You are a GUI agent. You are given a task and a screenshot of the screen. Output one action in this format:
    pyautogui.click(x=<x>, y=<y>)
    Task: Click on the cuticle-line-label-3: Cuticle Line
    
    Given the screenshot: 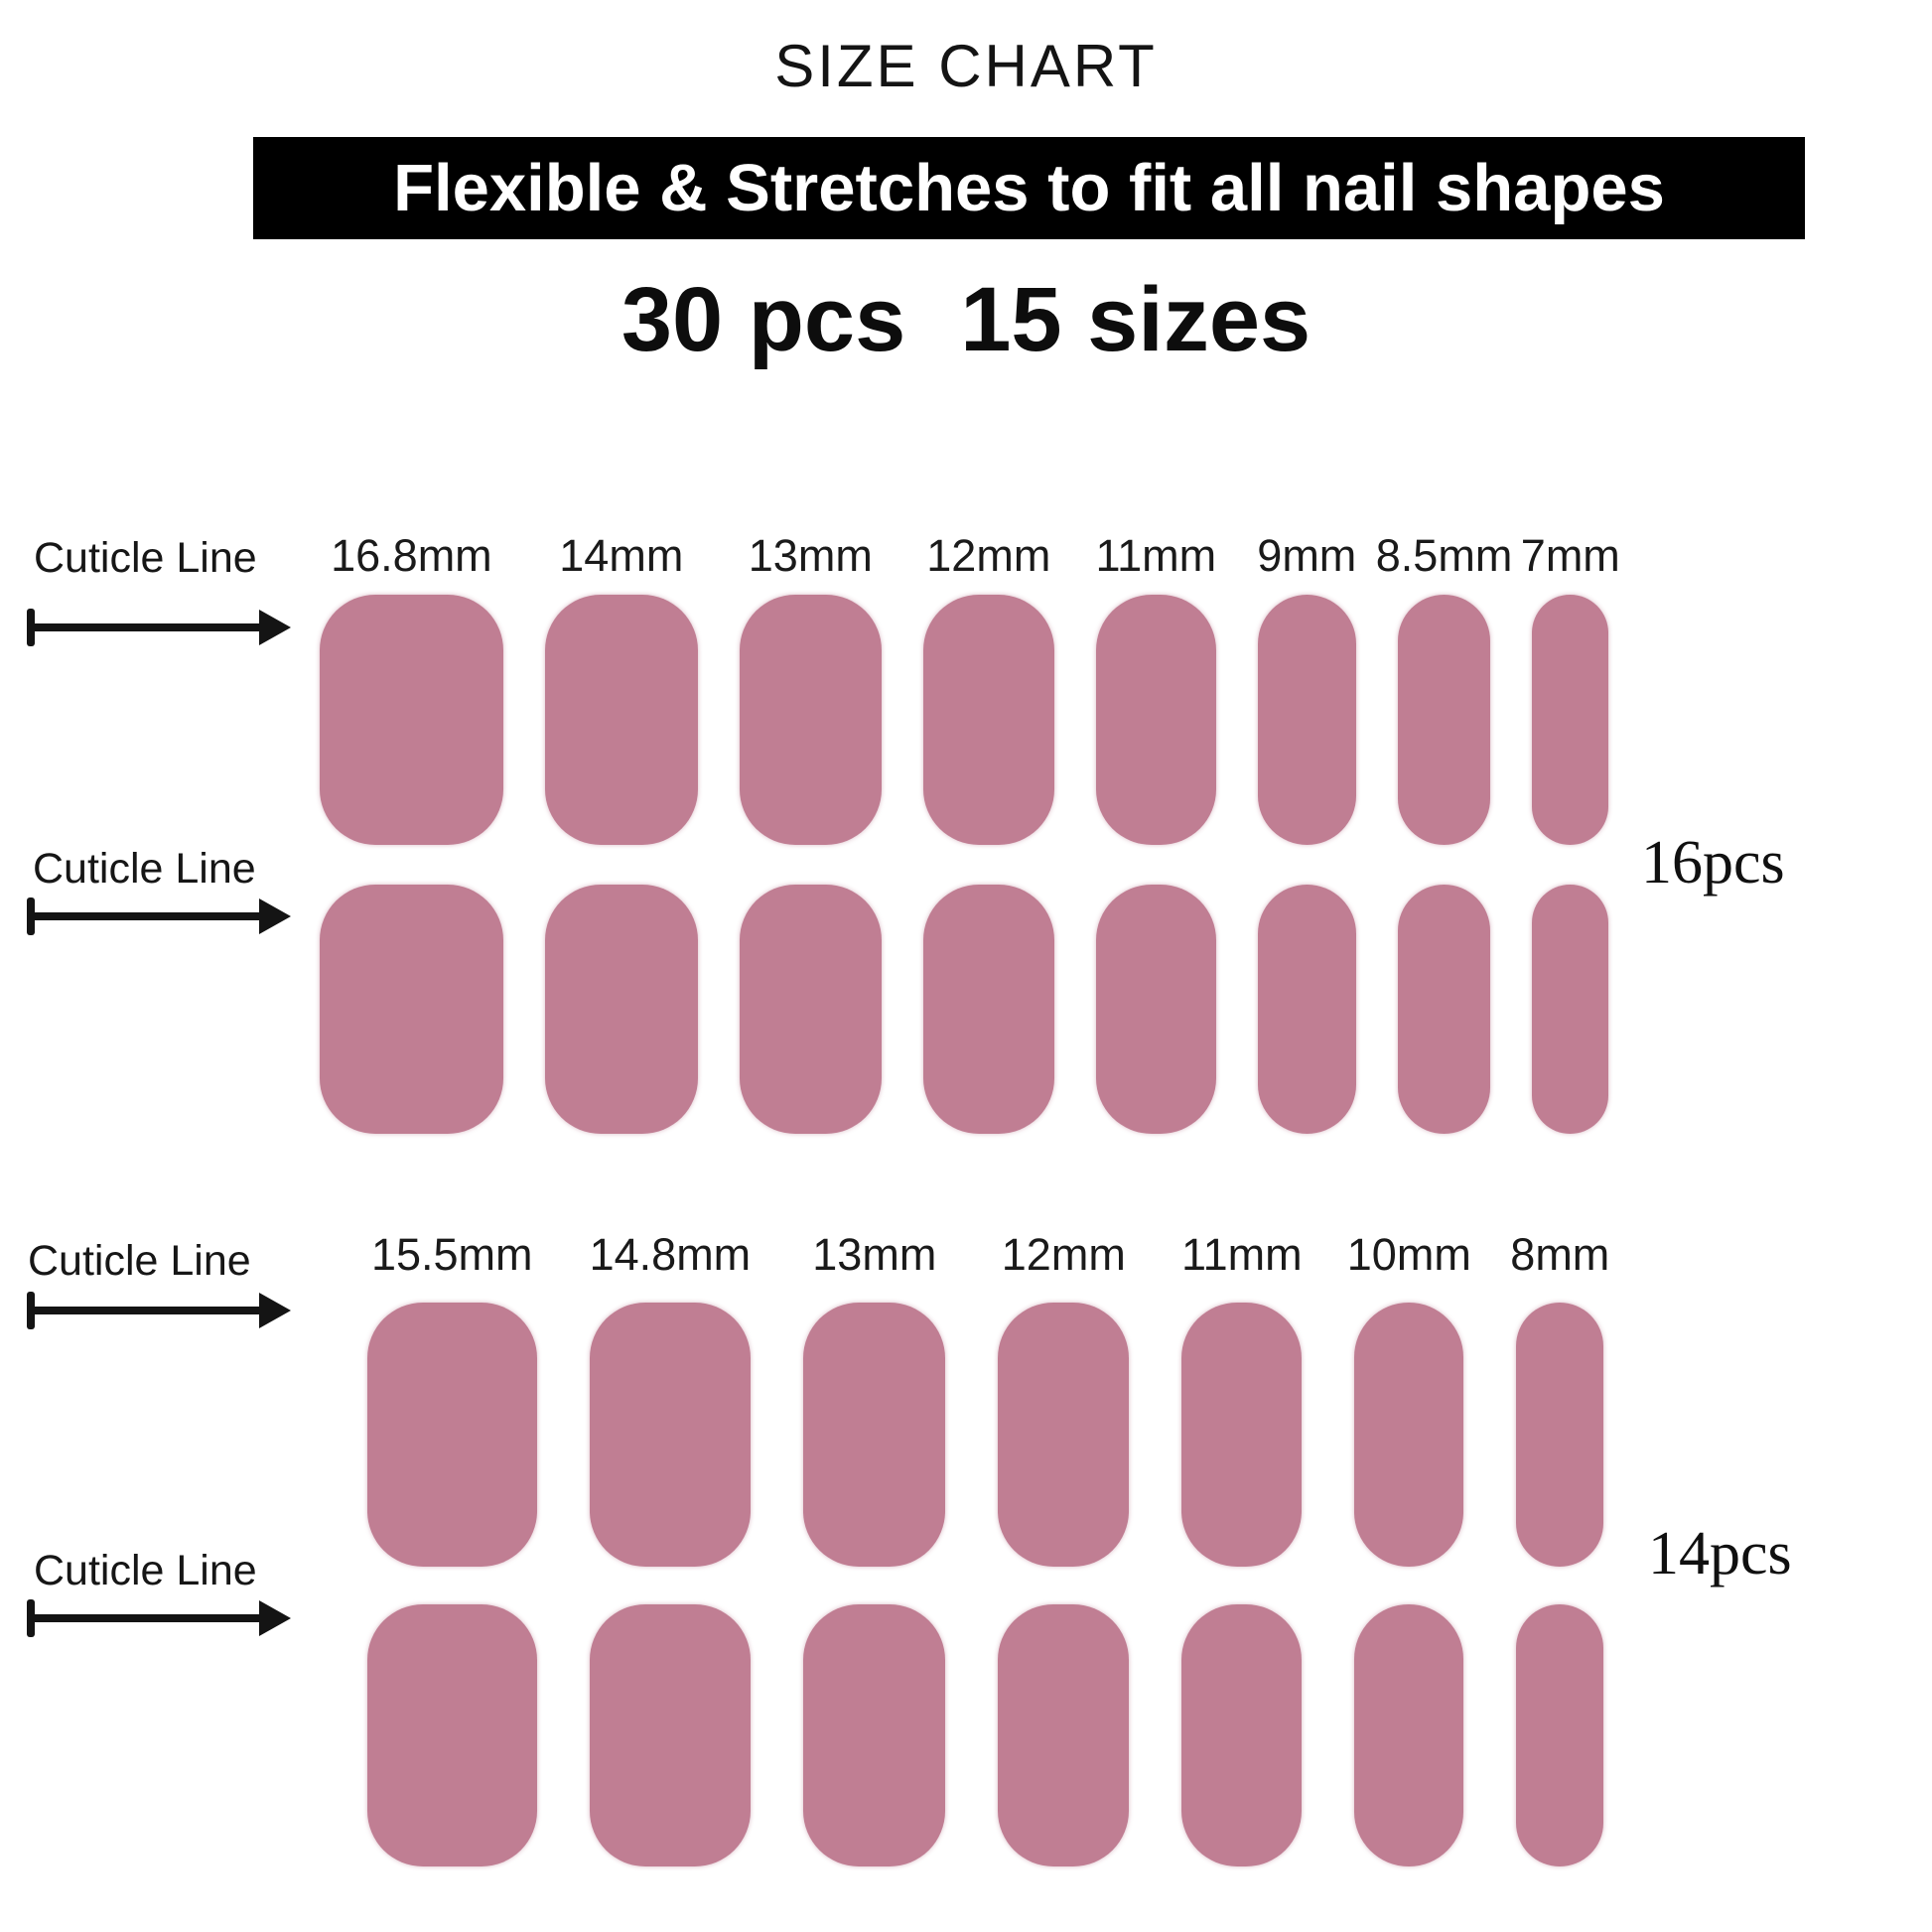 What is the action you would take?
    pyautogui.click(x=140, y=1261)
    